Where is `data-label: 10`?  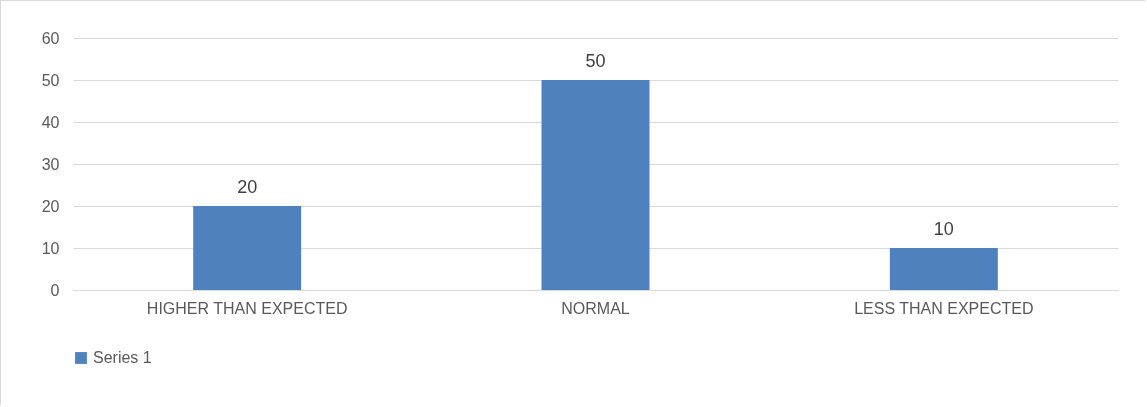
data-label: 10 is located at coordinates (943, 229).